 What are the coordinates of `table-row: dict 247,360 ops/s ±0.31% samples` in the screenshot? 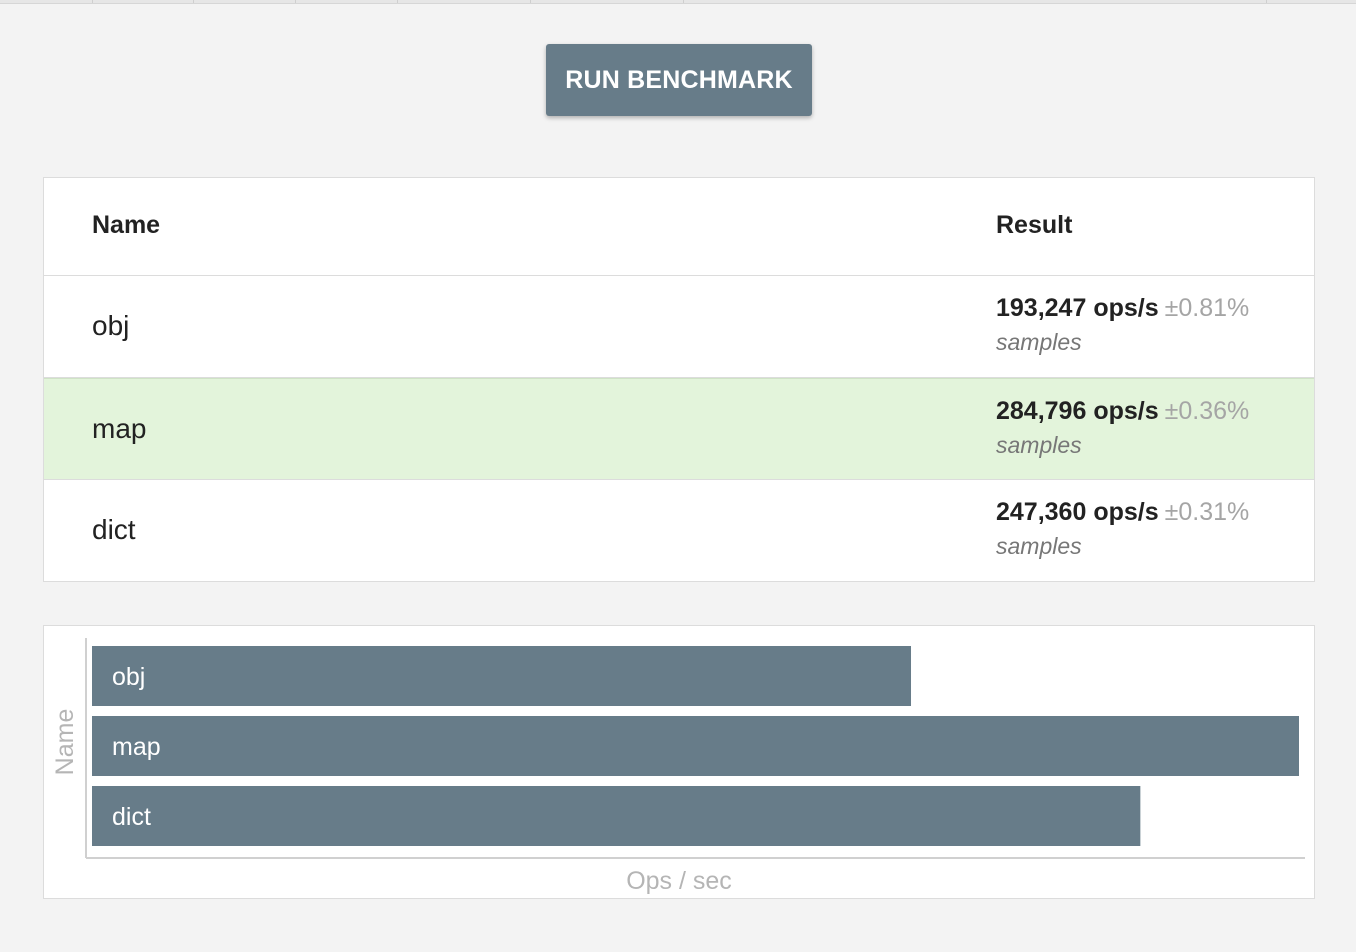 It's located at (679, 531).